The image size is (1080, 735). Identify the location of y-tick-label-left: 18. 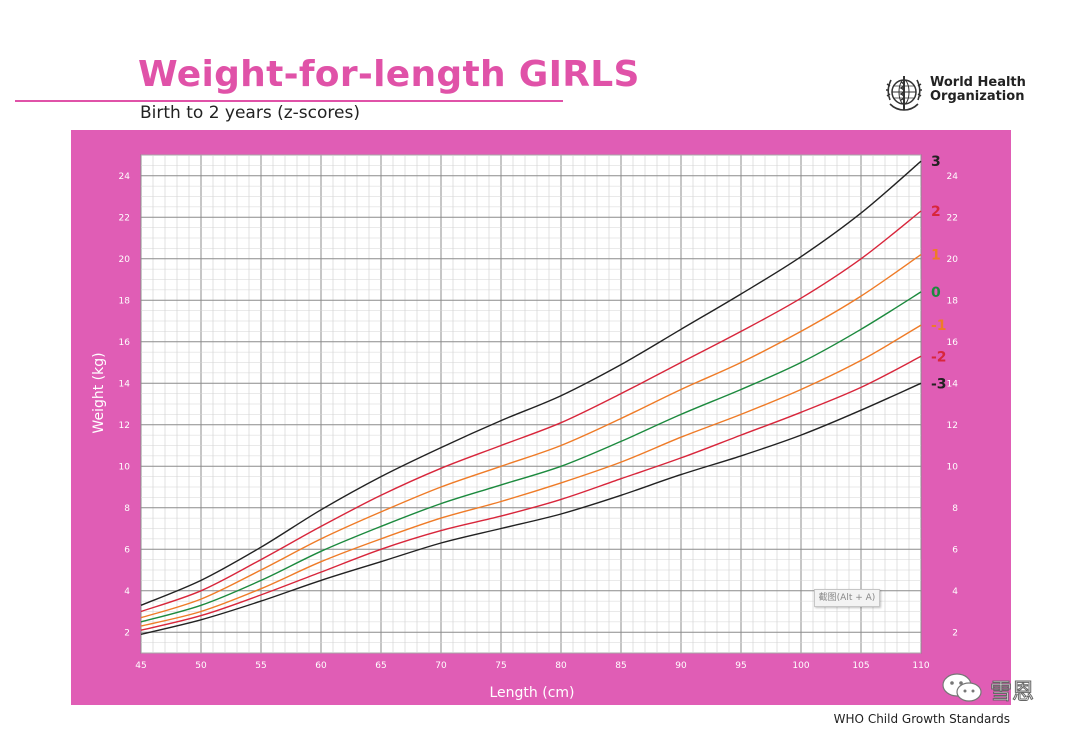
(125, 301).